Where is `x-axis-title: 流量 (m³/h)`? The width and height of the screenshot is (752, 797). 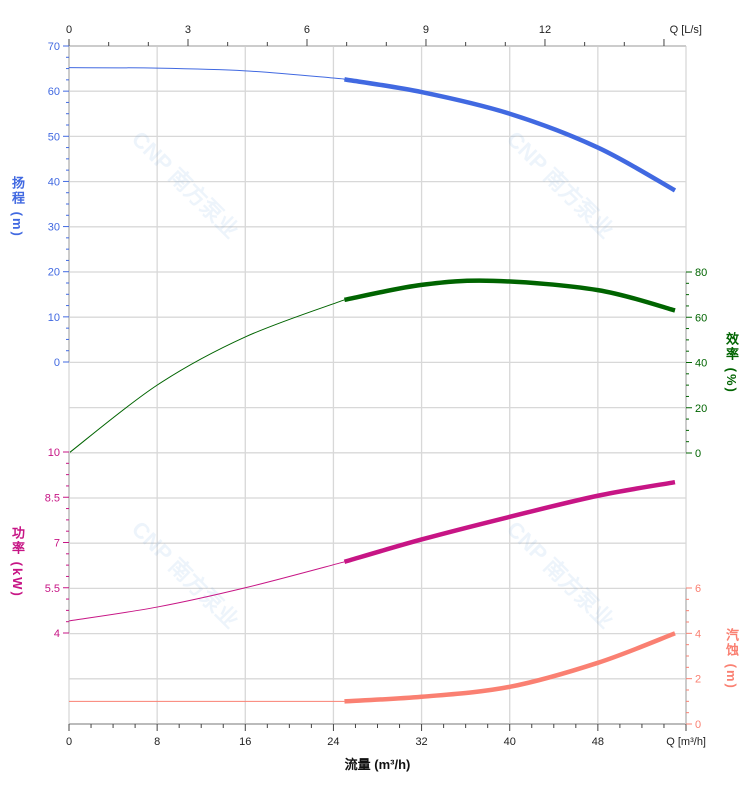 x-axis-title: 流量 (m³/h) is located at coordinates (378, 764).